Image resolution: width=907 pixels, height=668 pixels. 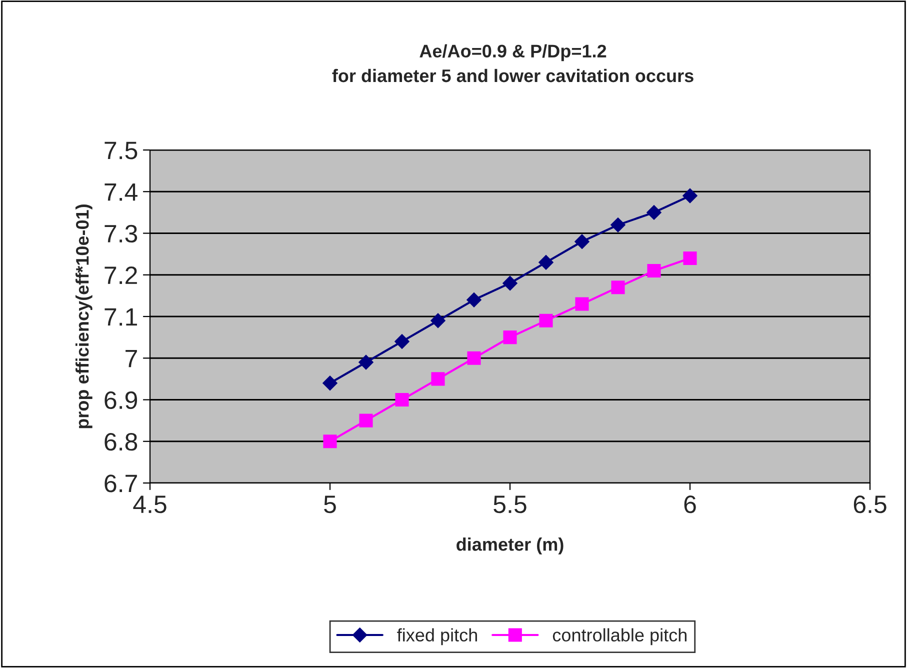 What do you see at coordinates (121, 441) in the screenshot?
I see `y-tick-label: 6.8` at bounding box center [121, 441].